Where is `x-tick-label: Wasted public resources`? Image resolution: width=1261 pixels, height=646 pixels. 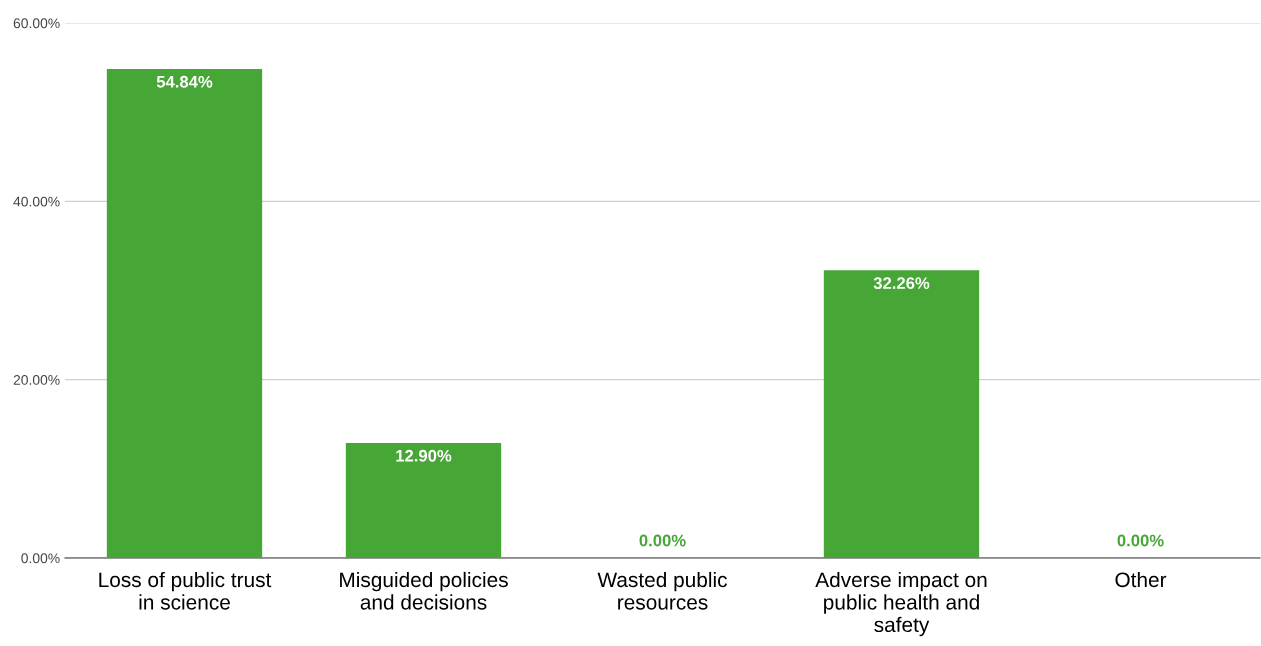 x-tick-label: Wasted public resources is located at coordinates (662, 590).